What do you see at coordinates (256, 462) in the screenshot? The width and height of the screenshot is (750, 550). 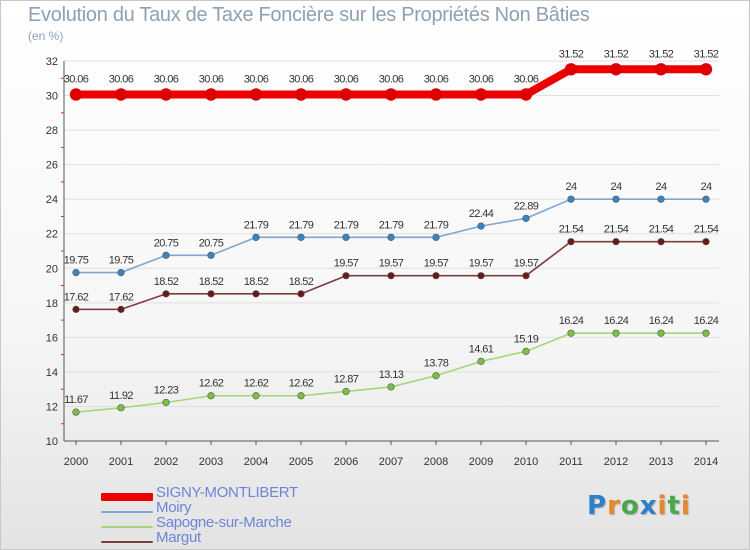 I see `x-tick-label: 2004` at bounding box center [256, 462].